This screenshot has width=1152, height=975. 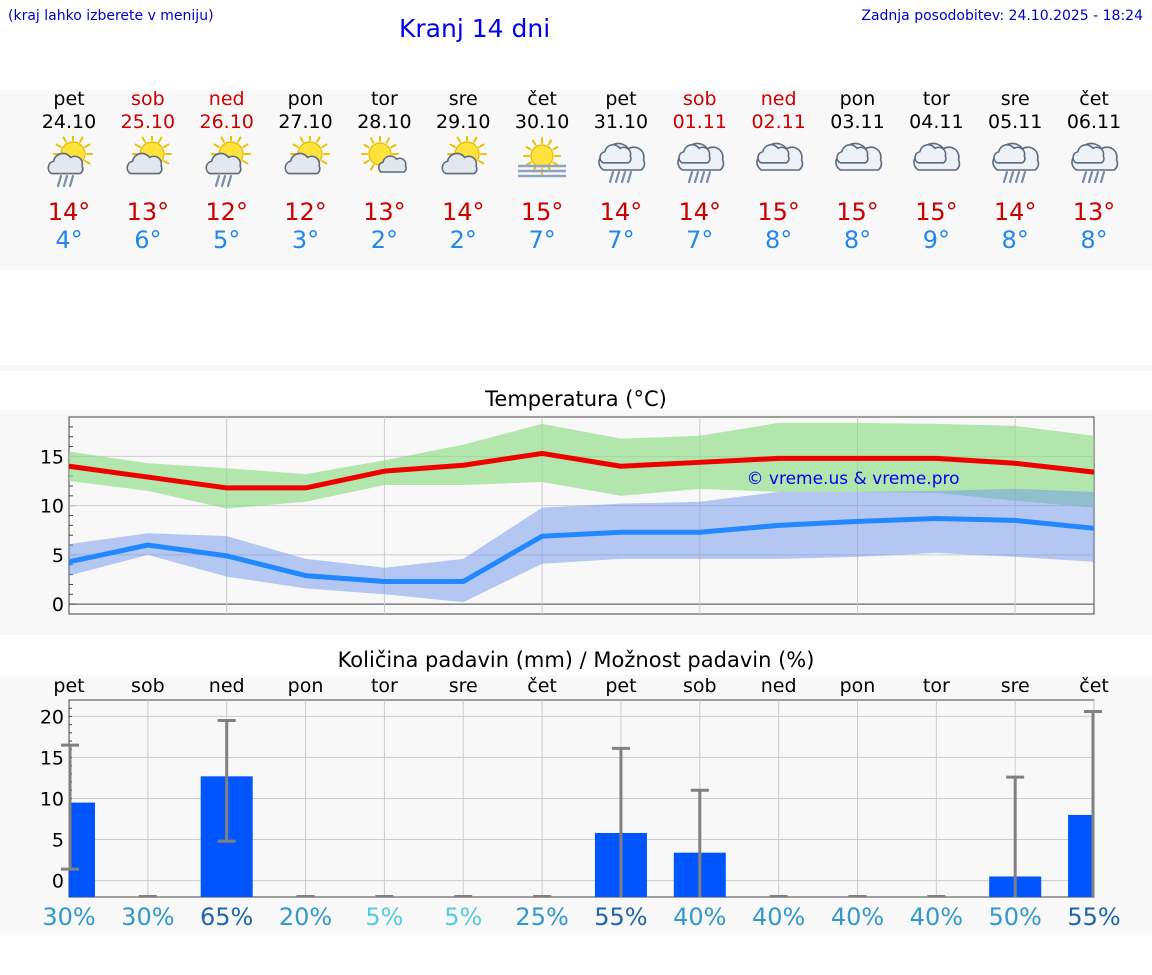 What do you see at coordinates (542, 917) in the screenshot?
I see `precip-probability: 25%` at bounding box center [542, 917].